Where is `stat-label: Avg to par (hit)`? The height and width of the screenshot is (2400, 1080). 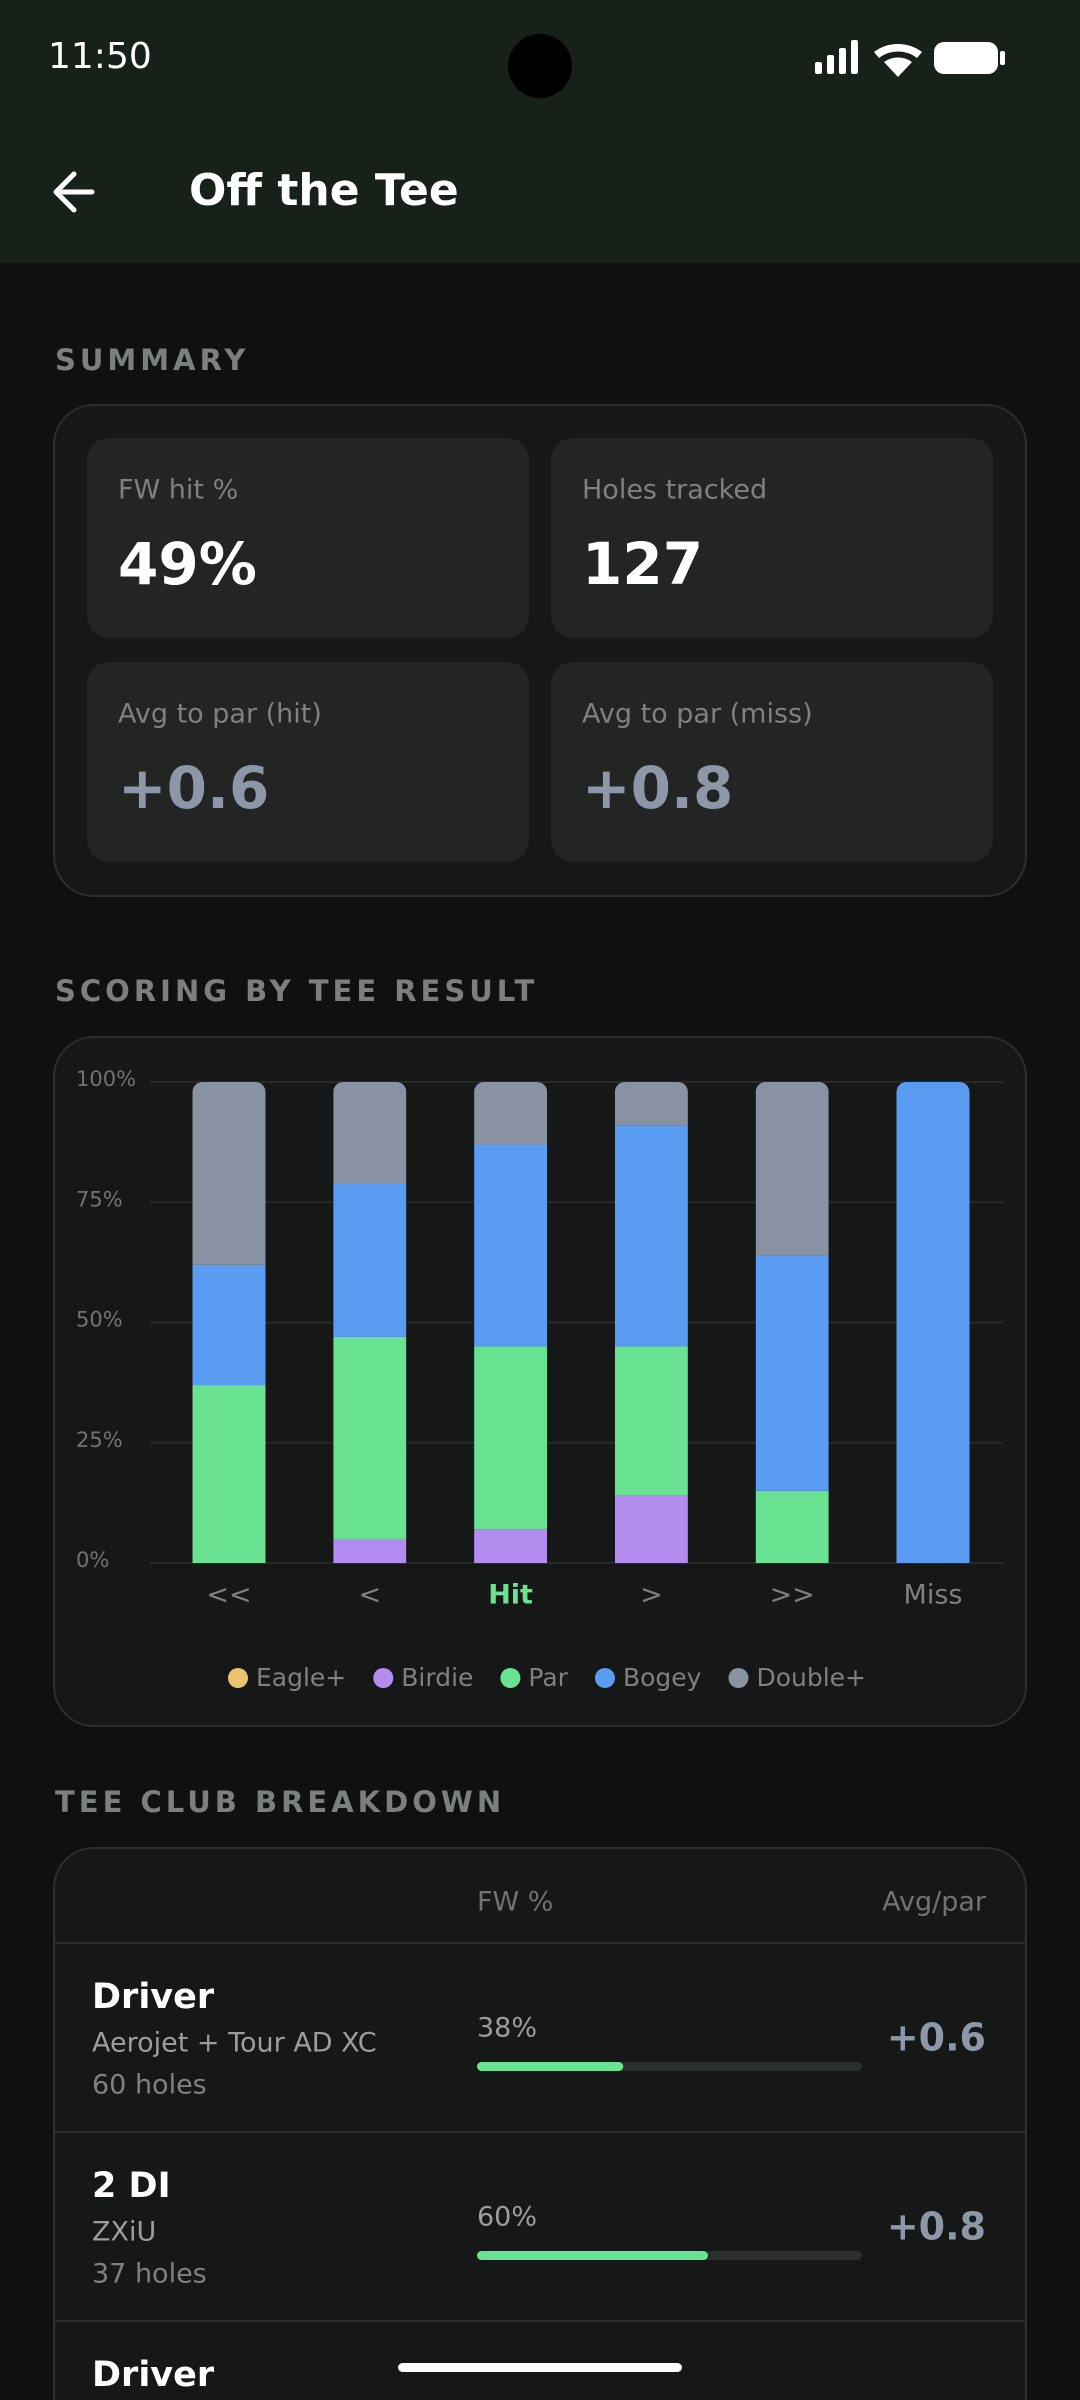
stat-label: Avg to par (hit) is located at coordinates (220, 714).